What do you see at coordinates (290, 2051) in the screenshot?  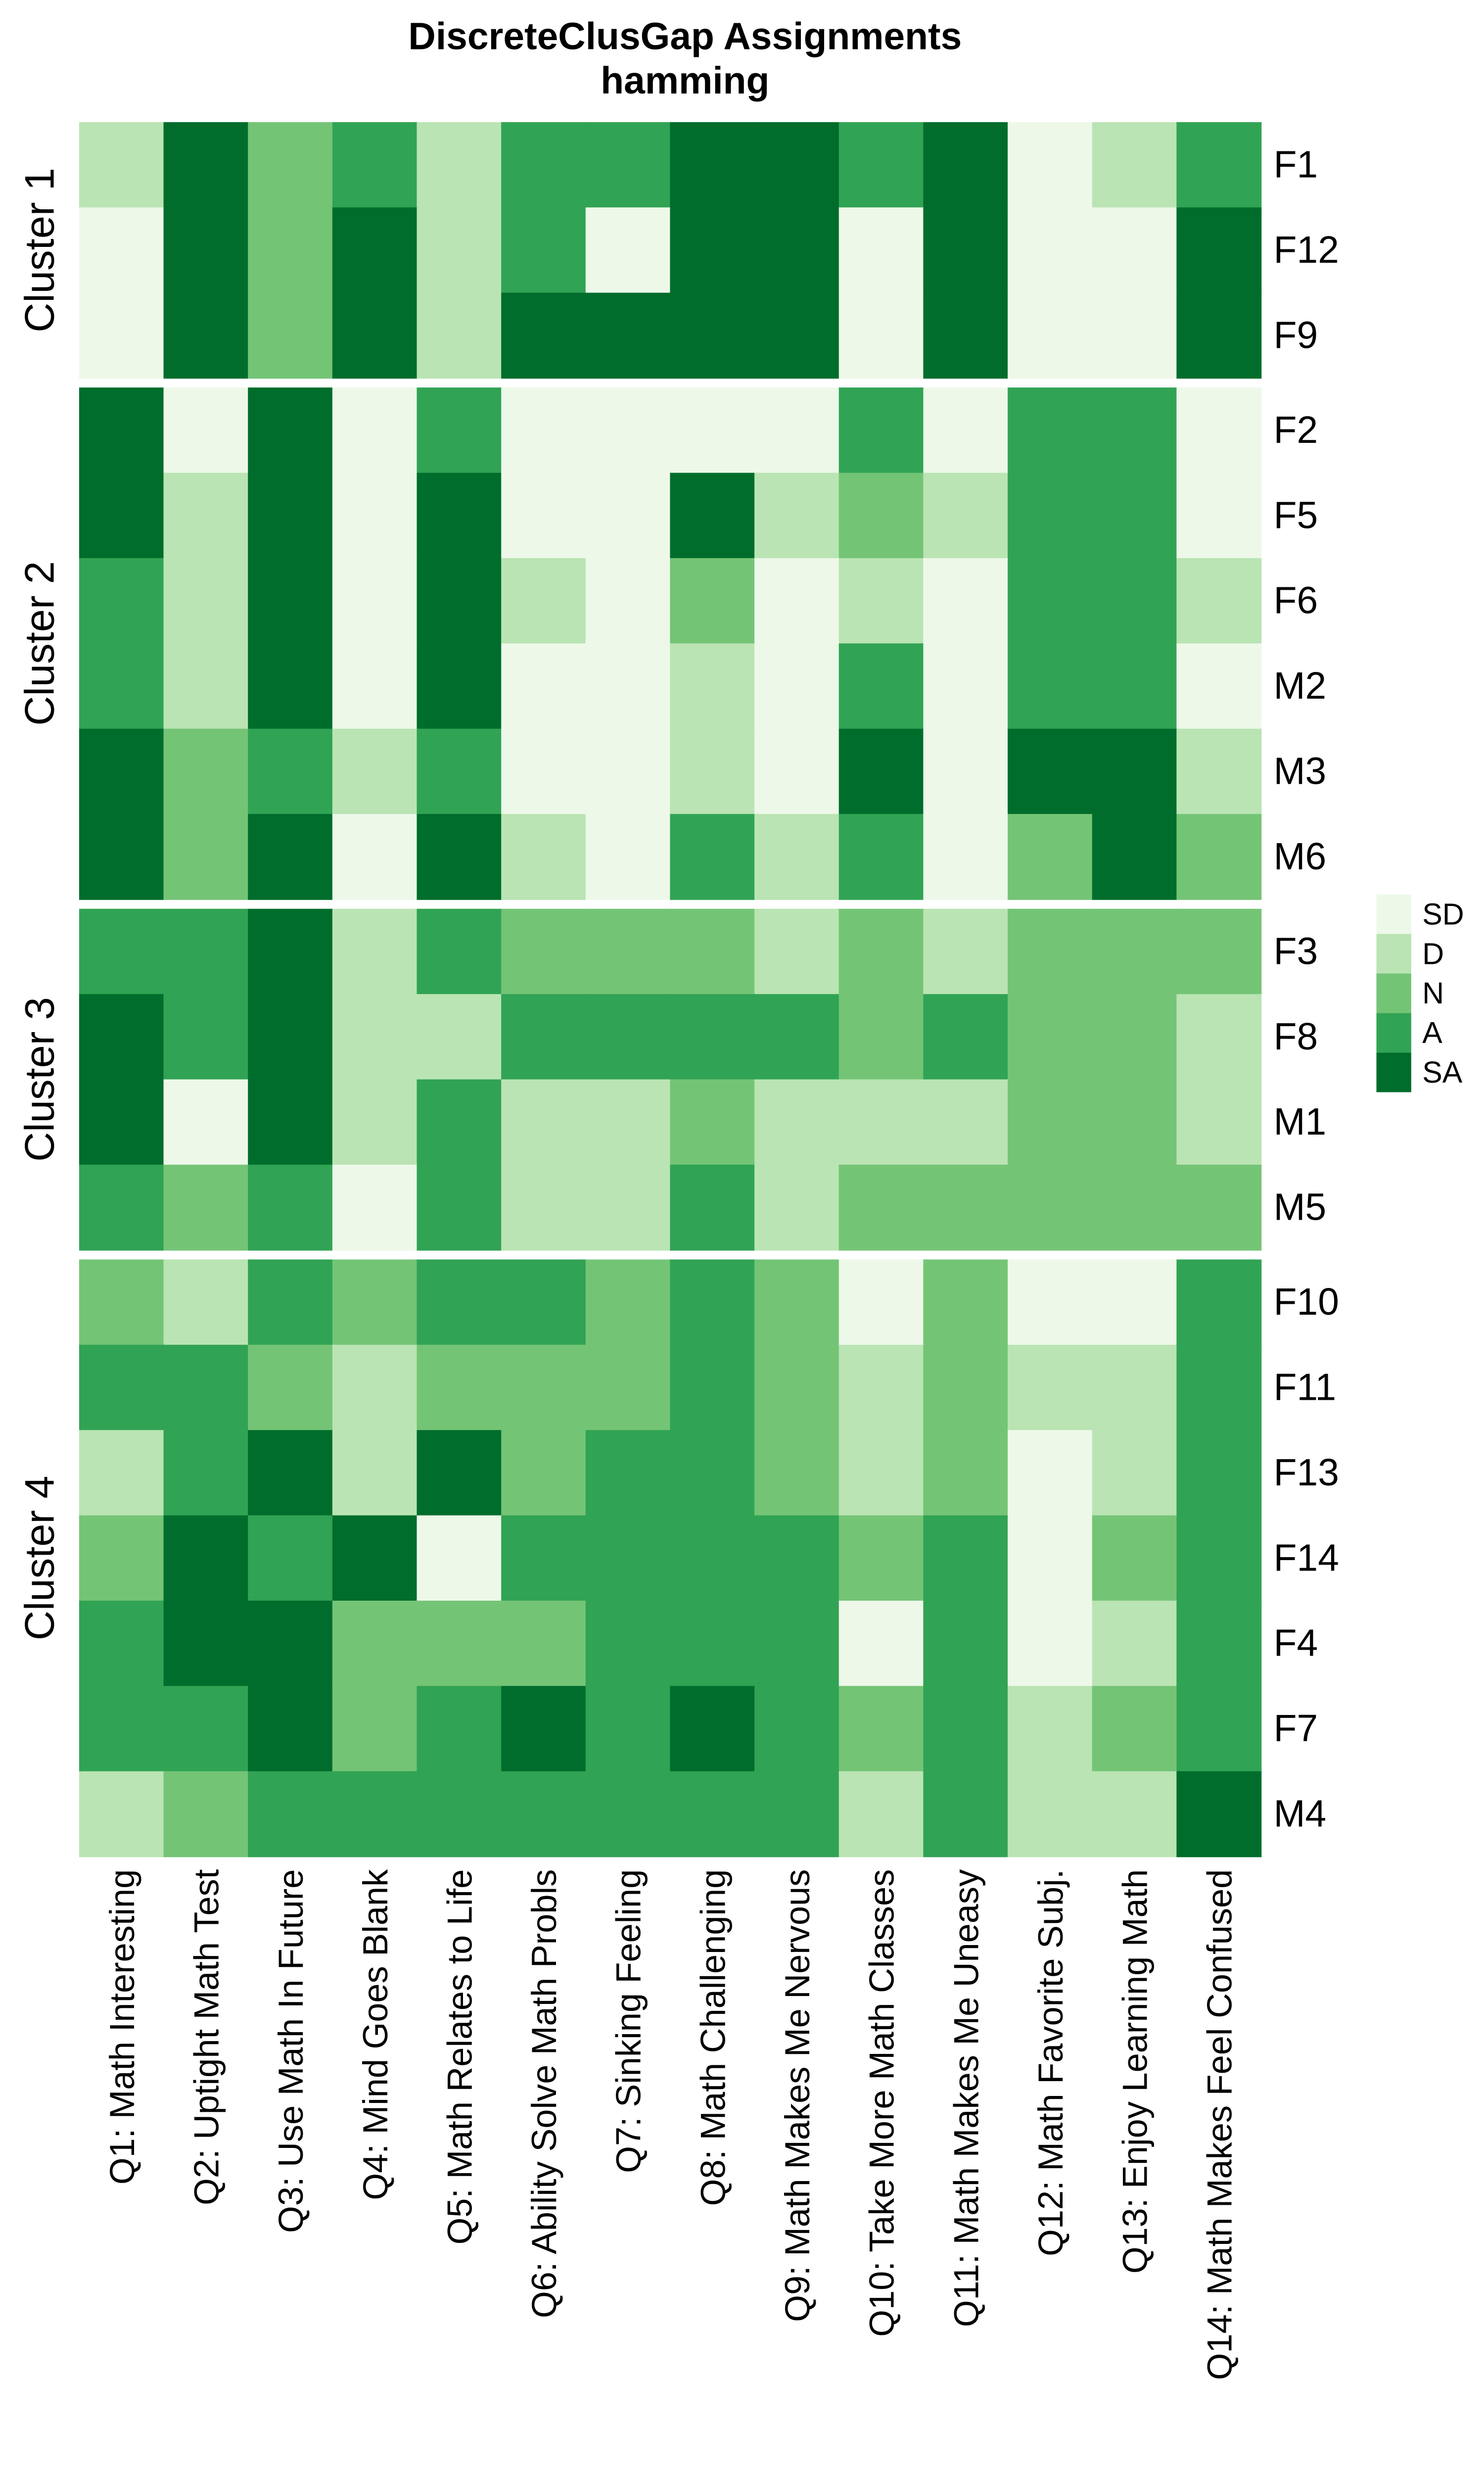 I see `column-label: Q3: Use Math In Future` at bounding box center [290, 2051].